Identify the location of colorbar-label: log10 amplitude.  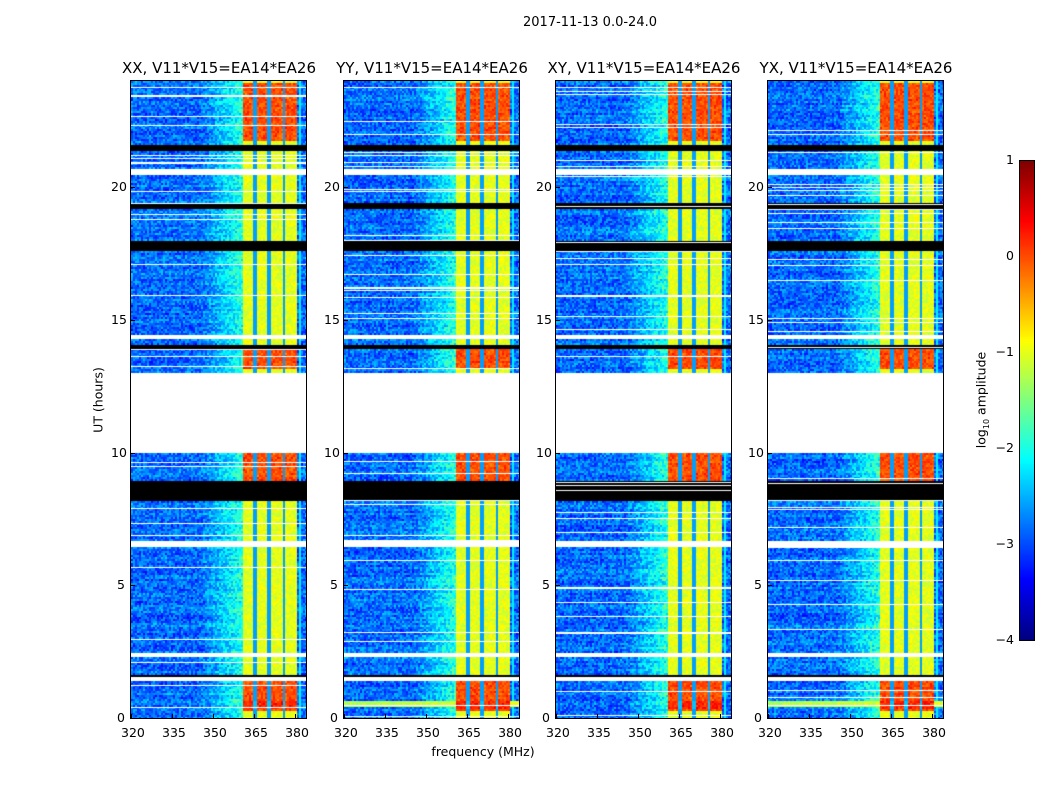
(982, 400).